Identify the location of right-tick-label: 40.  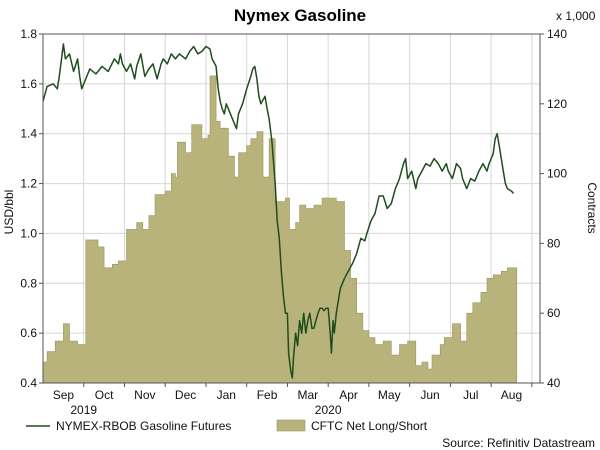
(554, 383).